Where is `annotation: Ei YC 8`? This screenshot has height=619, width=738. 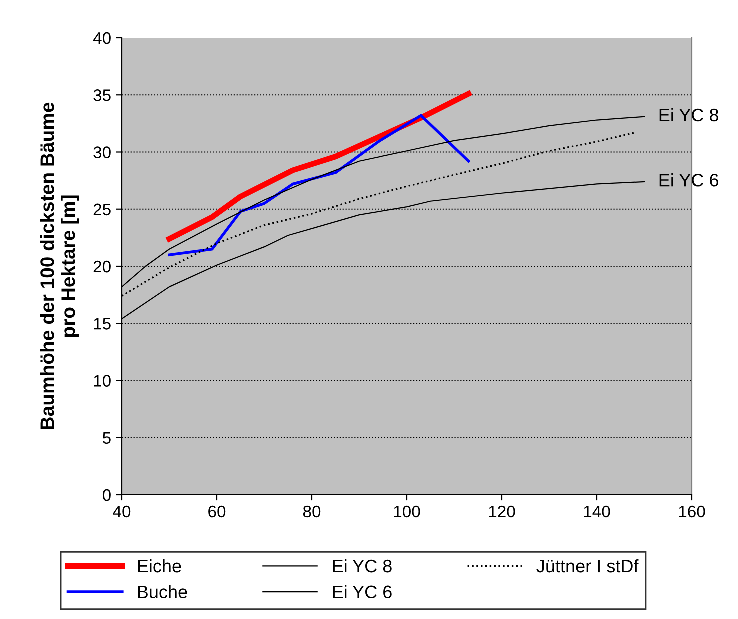
annotation: Ei YC 8 is located at coordinates (689, 115).